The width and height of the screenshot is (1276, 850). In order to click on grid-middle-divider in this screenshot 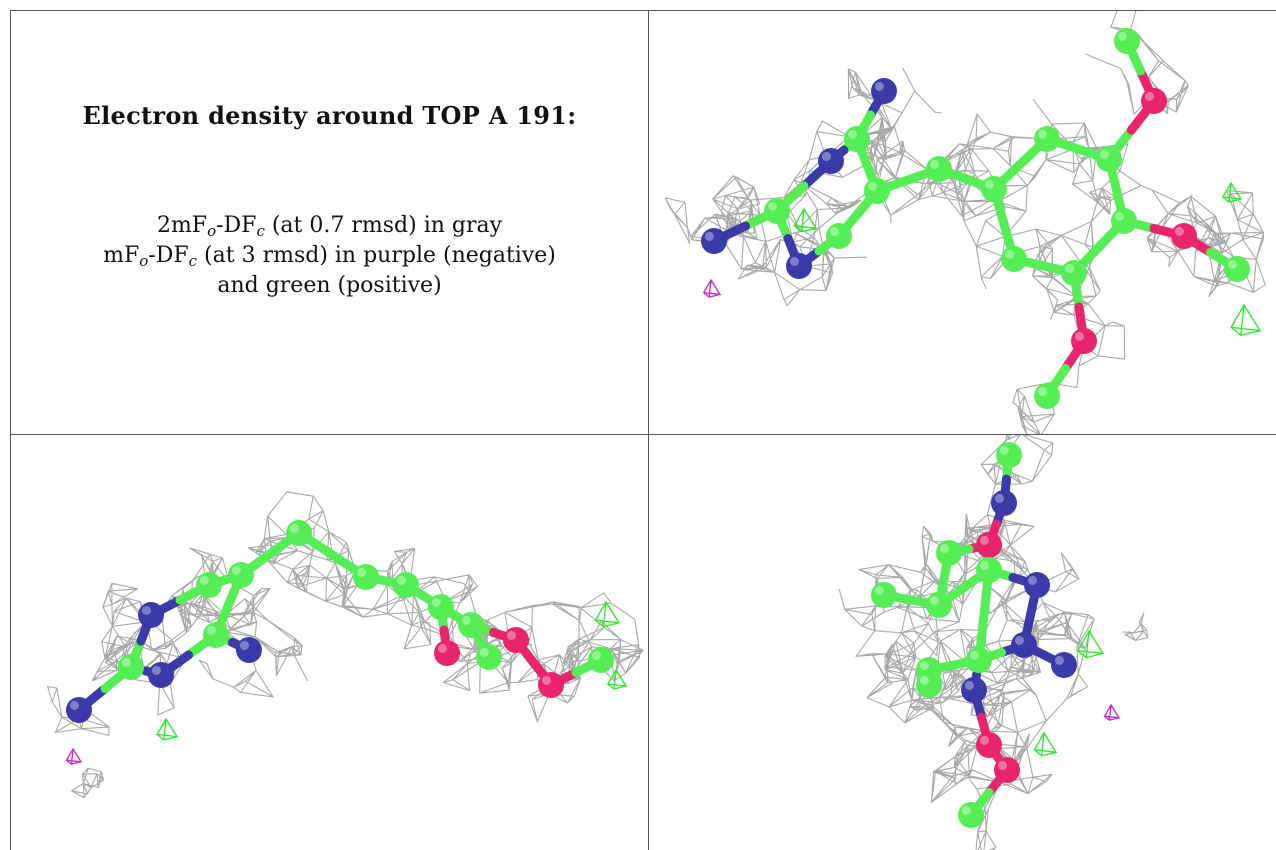, I will do `click(643, 434)`.